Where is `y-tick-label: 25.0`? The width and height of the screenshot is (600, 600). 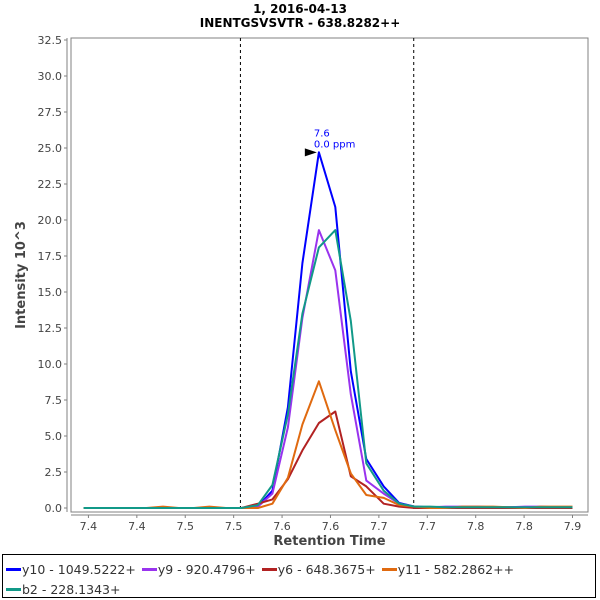
y-tick-label: 25.0 is located at coordinates (50, 148).